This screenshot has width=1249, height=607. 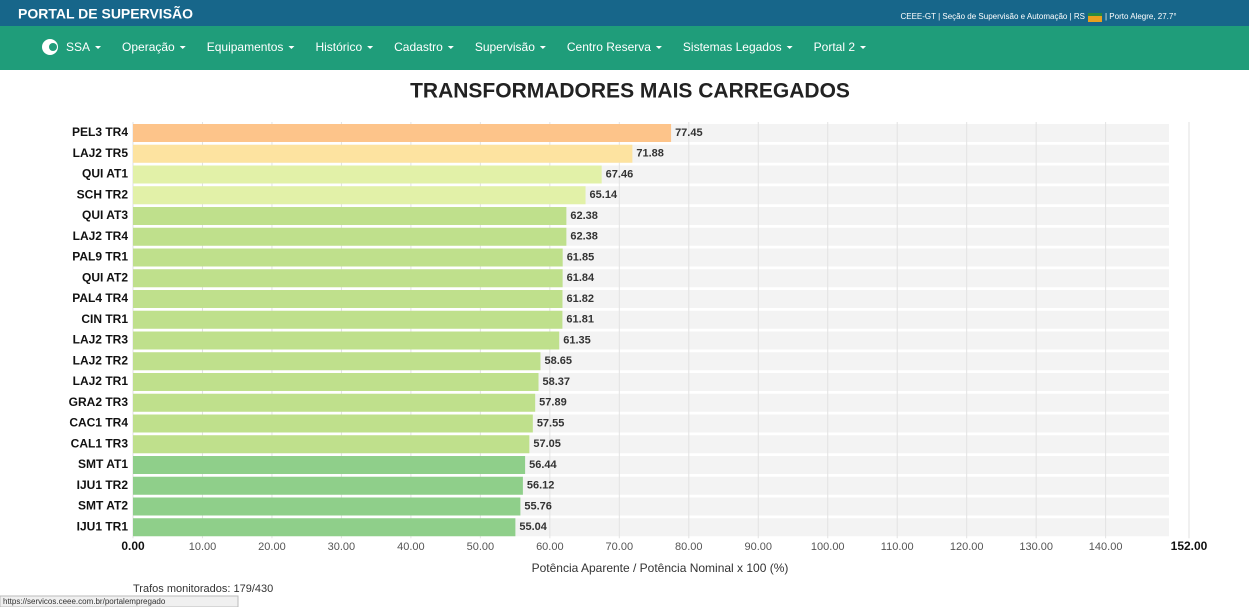 What do you see at coordinates (100, 443) in the screenshot?
I see `y-tick-label: CAL1 TR3` at bounding box center [100, 443].